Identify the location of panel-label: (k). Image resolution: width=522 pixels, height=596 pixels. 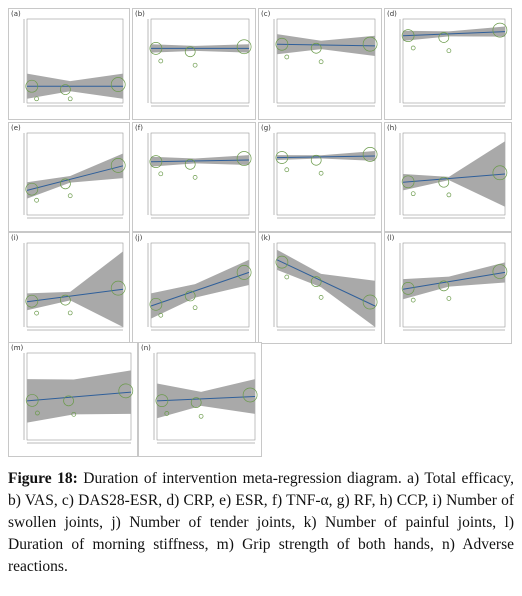
(266, 238).